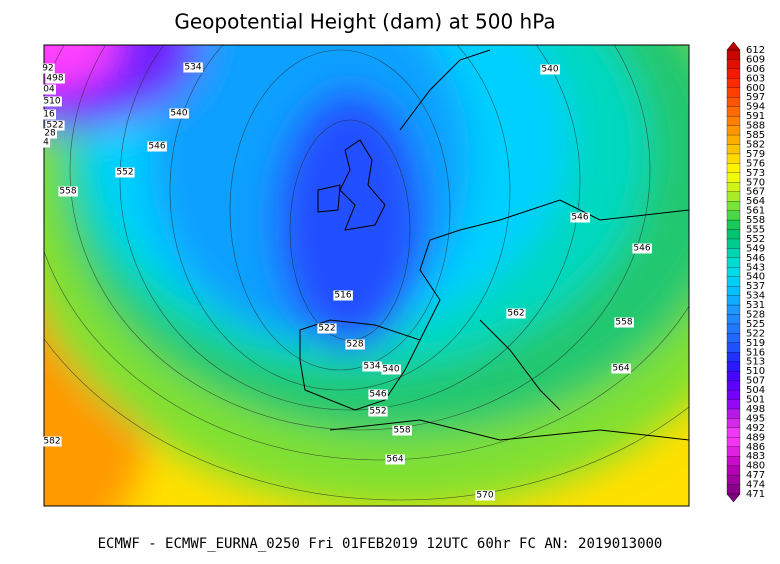 Image resolution: width=780 pixels, height=564 pixels. Describe the element at coordinates (755, 201) in the screenshot. I see `colorbar-label: 564` at that location.